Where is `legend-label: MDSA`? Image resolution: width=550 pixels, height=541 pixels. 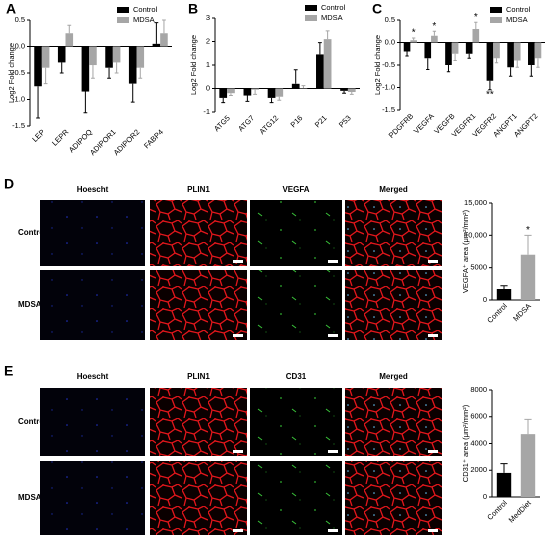
legend-label: MDSA is located at coordinates (517, 19).